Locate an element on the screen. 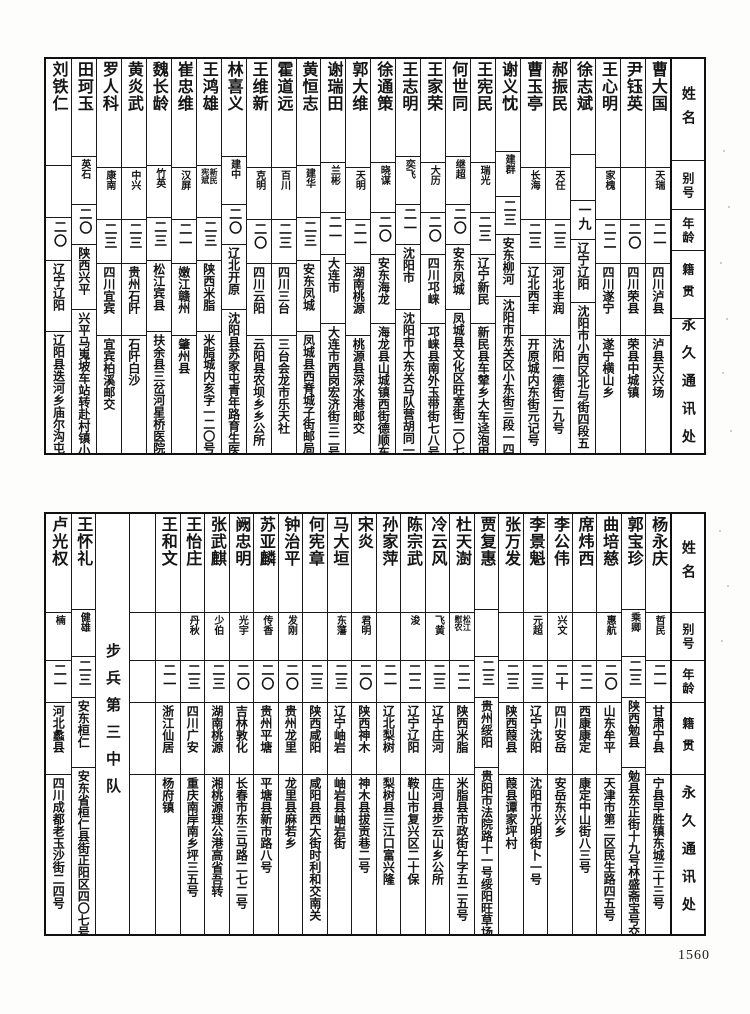 This screenshot has height=1014, width=750. roster-entry-column: 席炜西 二二 西康康定 康定中山街八三号 is located at coordinates (584, 724).